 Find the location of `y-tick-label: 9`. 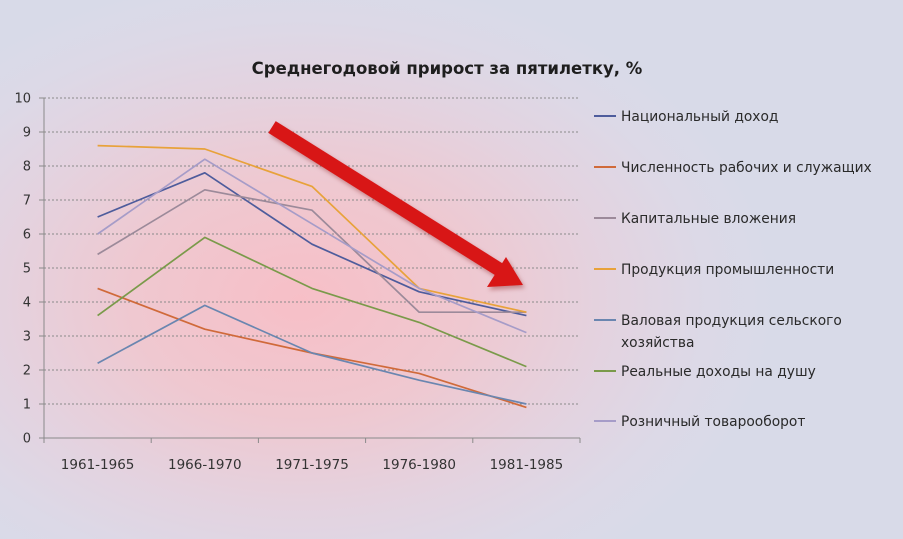

y-tick-label: 9 is located at coordinates (27, 133).